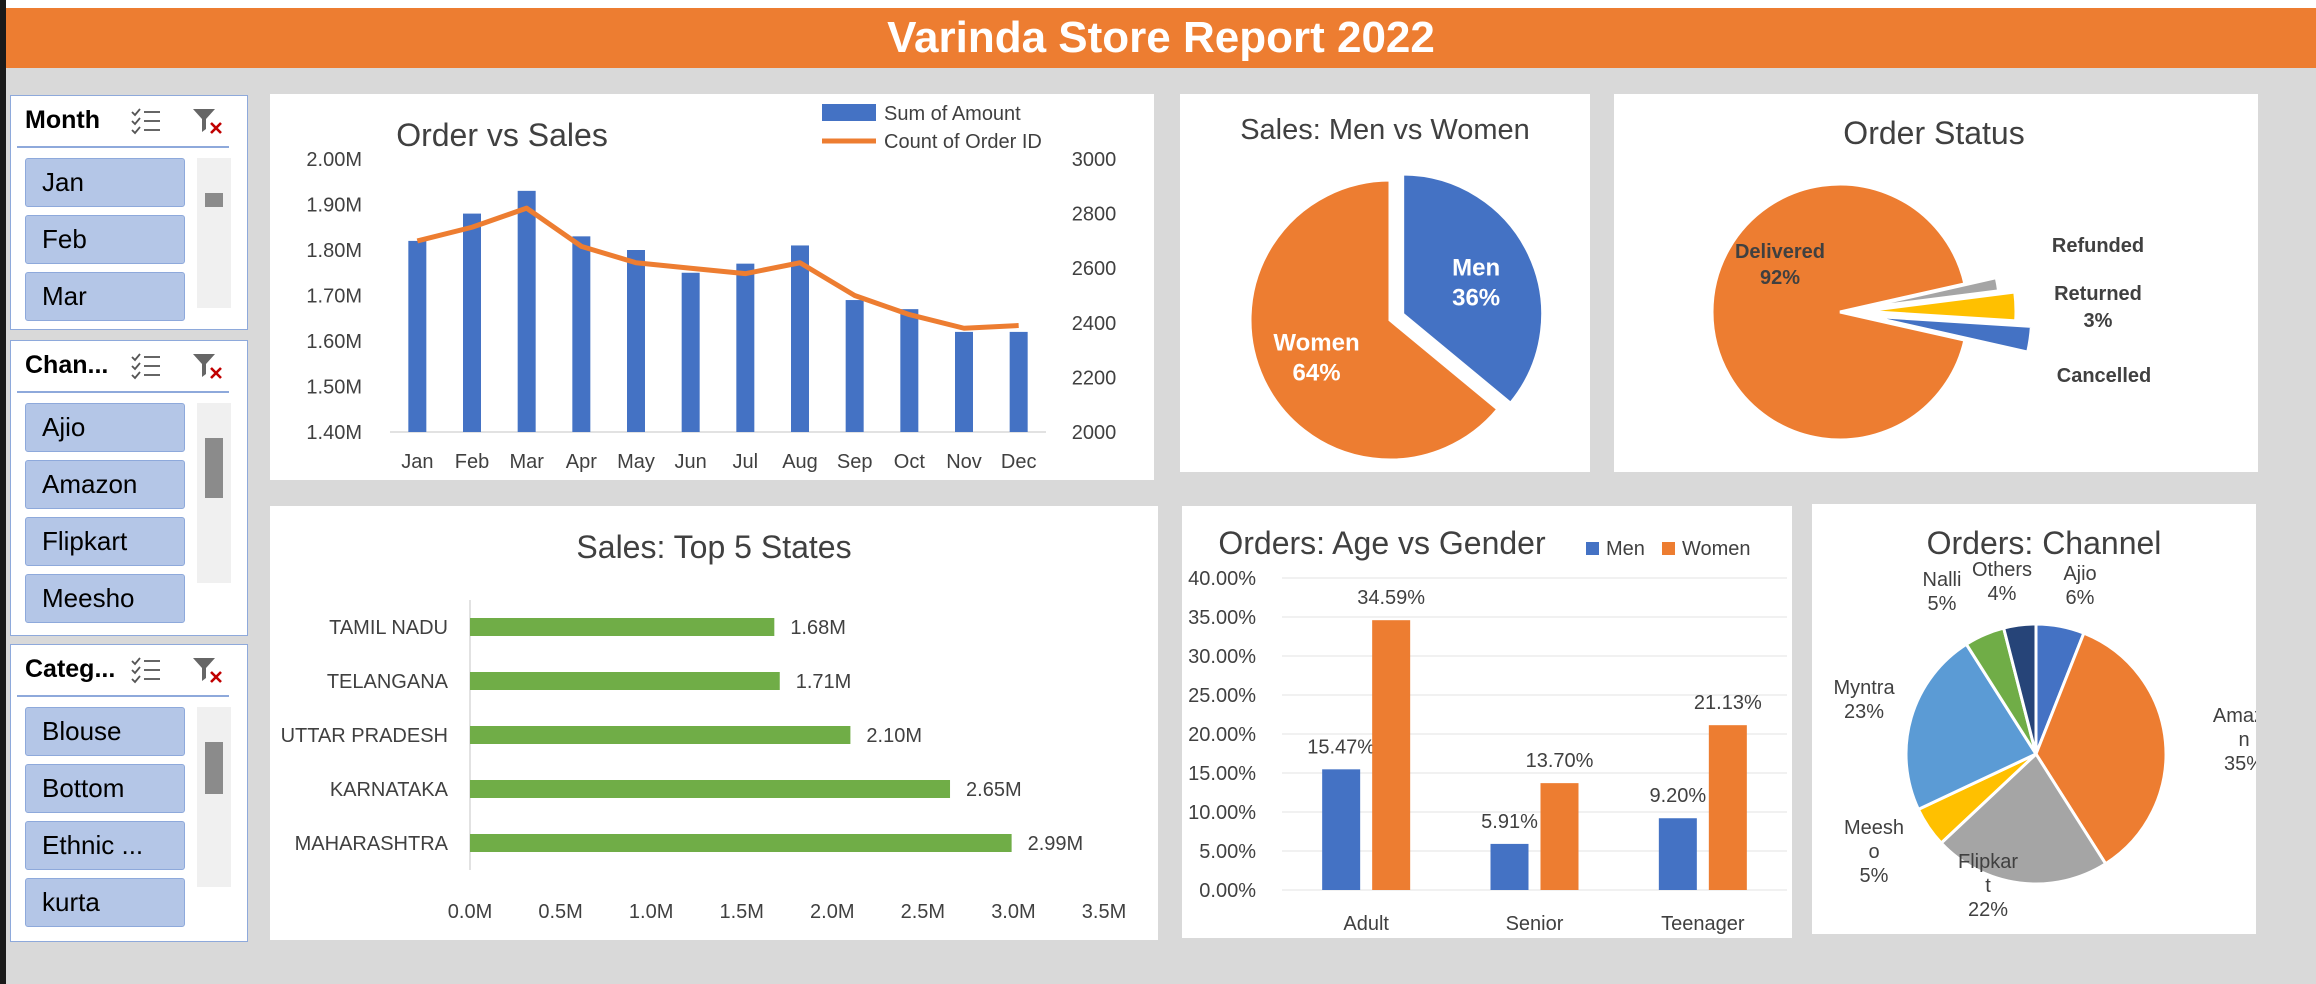 The width and height of the screenshot is (2316, 984). Describe the element at coordinates (660, 735) in the screenshot. I see `bar-state-sales` at that location.